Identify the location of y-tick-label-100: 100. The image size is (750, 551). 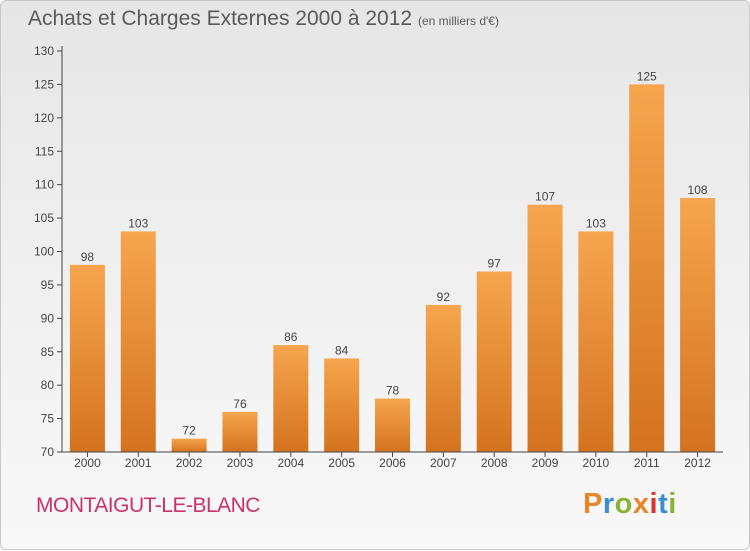
(44, 252).